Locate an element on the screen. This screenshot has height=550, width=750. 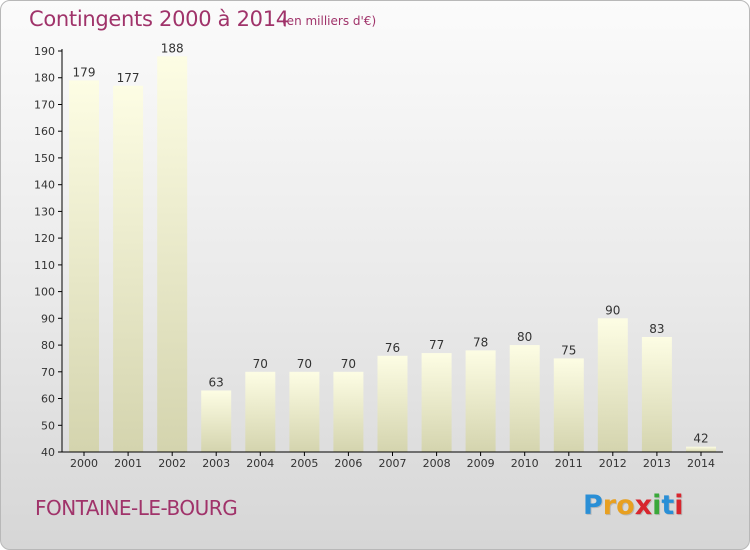
data-label: 179 is located at coordinates (84, 72).